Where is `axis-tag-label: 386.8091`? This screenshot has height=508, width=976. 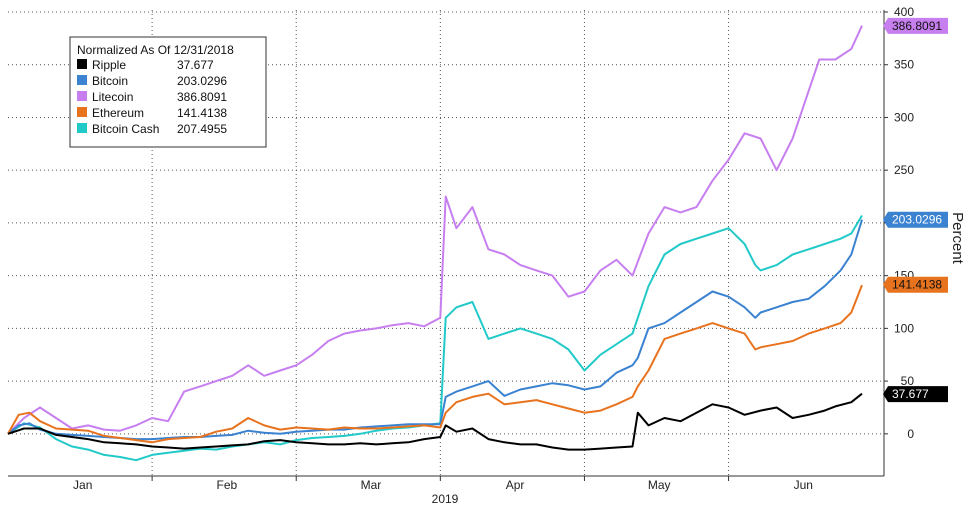 axis-tag-label: 386.8091 is located at coordinates (917, 26).